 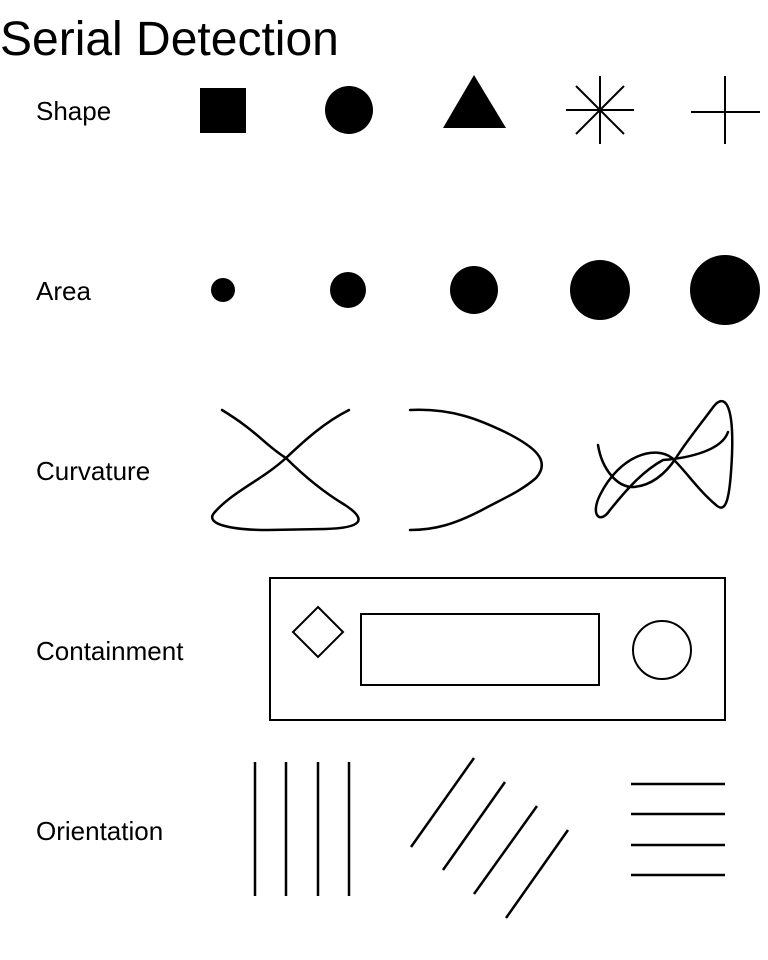 What do you see at coordinates (318, 632) in the screenshot?
I see `diamond-icon` at bounding box center [318, 632].